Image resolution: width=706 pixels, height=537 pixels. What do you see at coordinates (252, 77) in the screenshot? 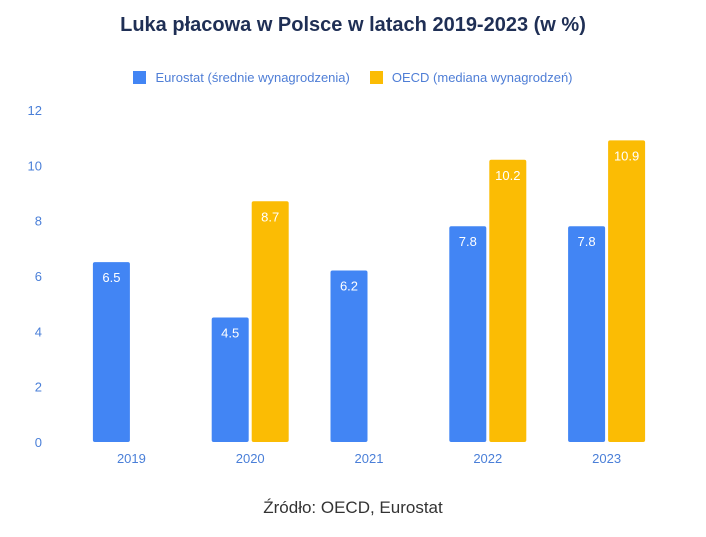
I see `legend-label-eurostat: Eurostat (średnie wynagrodzenia)` at bounding box center [252, 77].